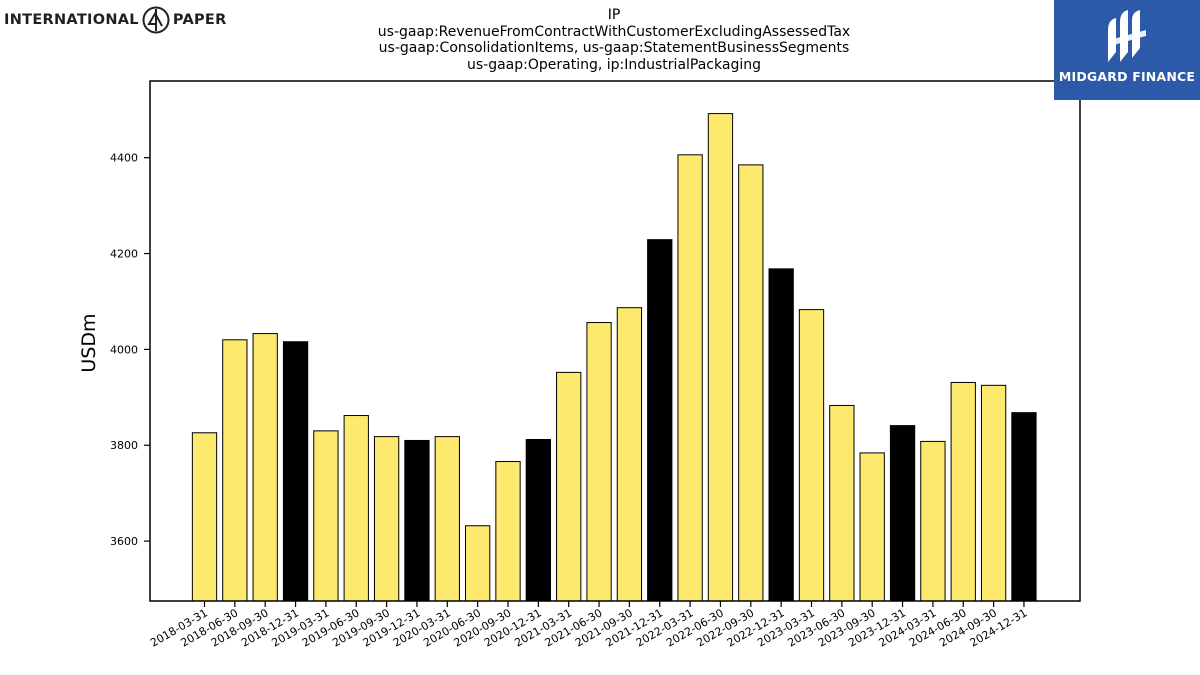 The image size is (1200, 675). What do you see at coordinates (124, 445) in the screenshot?
I see `y-tick-label: 3800` at bounding box center [124, 445].